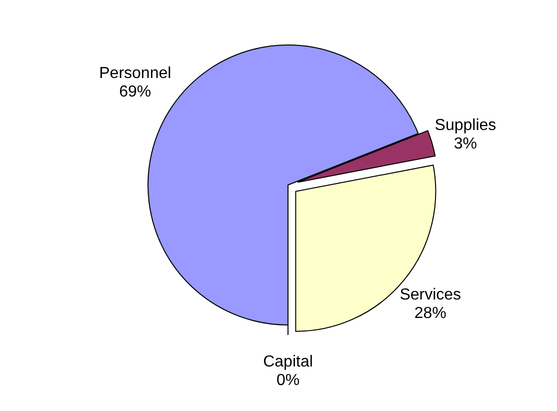 This screenshot has height=411, width=557. What do you see at coordinates (466, 144) in the screenshot?
I see `data-label: 3%` at bounding box center [466, 144].